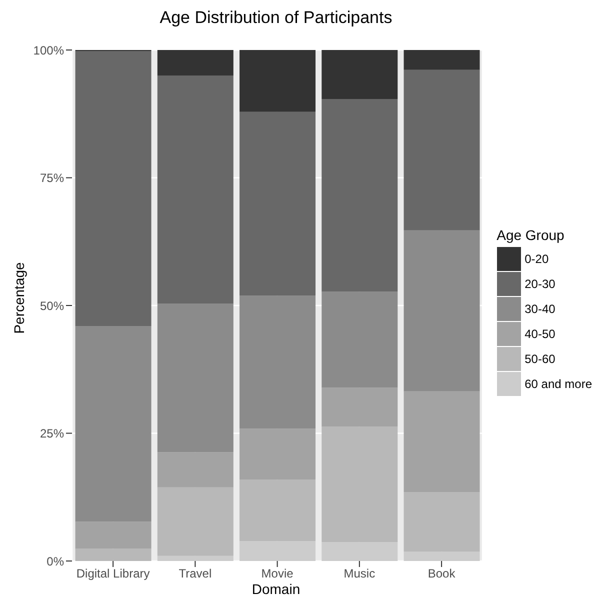 This screenshot has width=592, height=604. What do you see at coordinates (277, 573) in the screenshot?
I see `x-tick-label: Movie` at bounding box center [277, 573].